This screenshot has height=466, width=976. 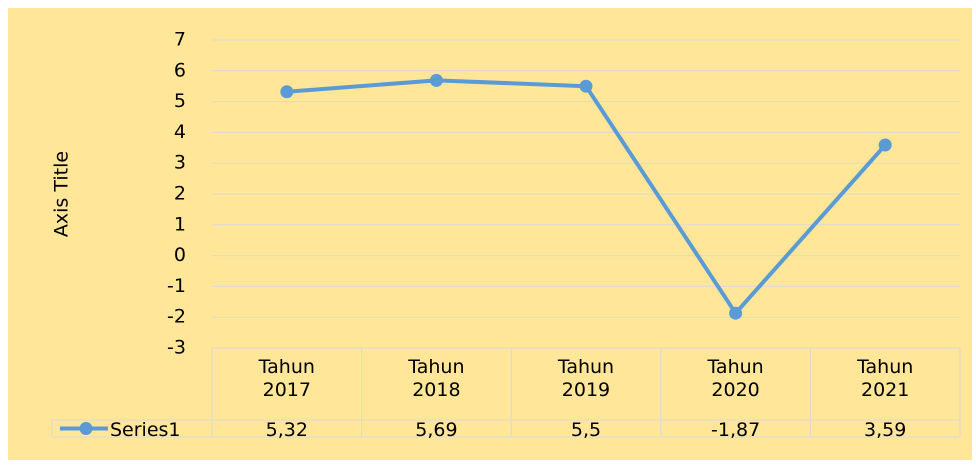 I want to click on table-value: 5,32, so click(x=287, y=430).